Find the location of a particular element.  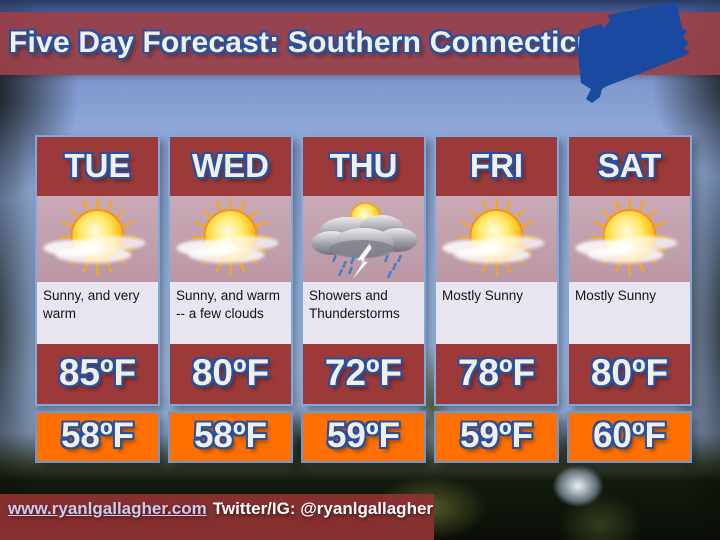

forecast-summary: Showers and Thunderstorms is located at coordinates (363, 313).